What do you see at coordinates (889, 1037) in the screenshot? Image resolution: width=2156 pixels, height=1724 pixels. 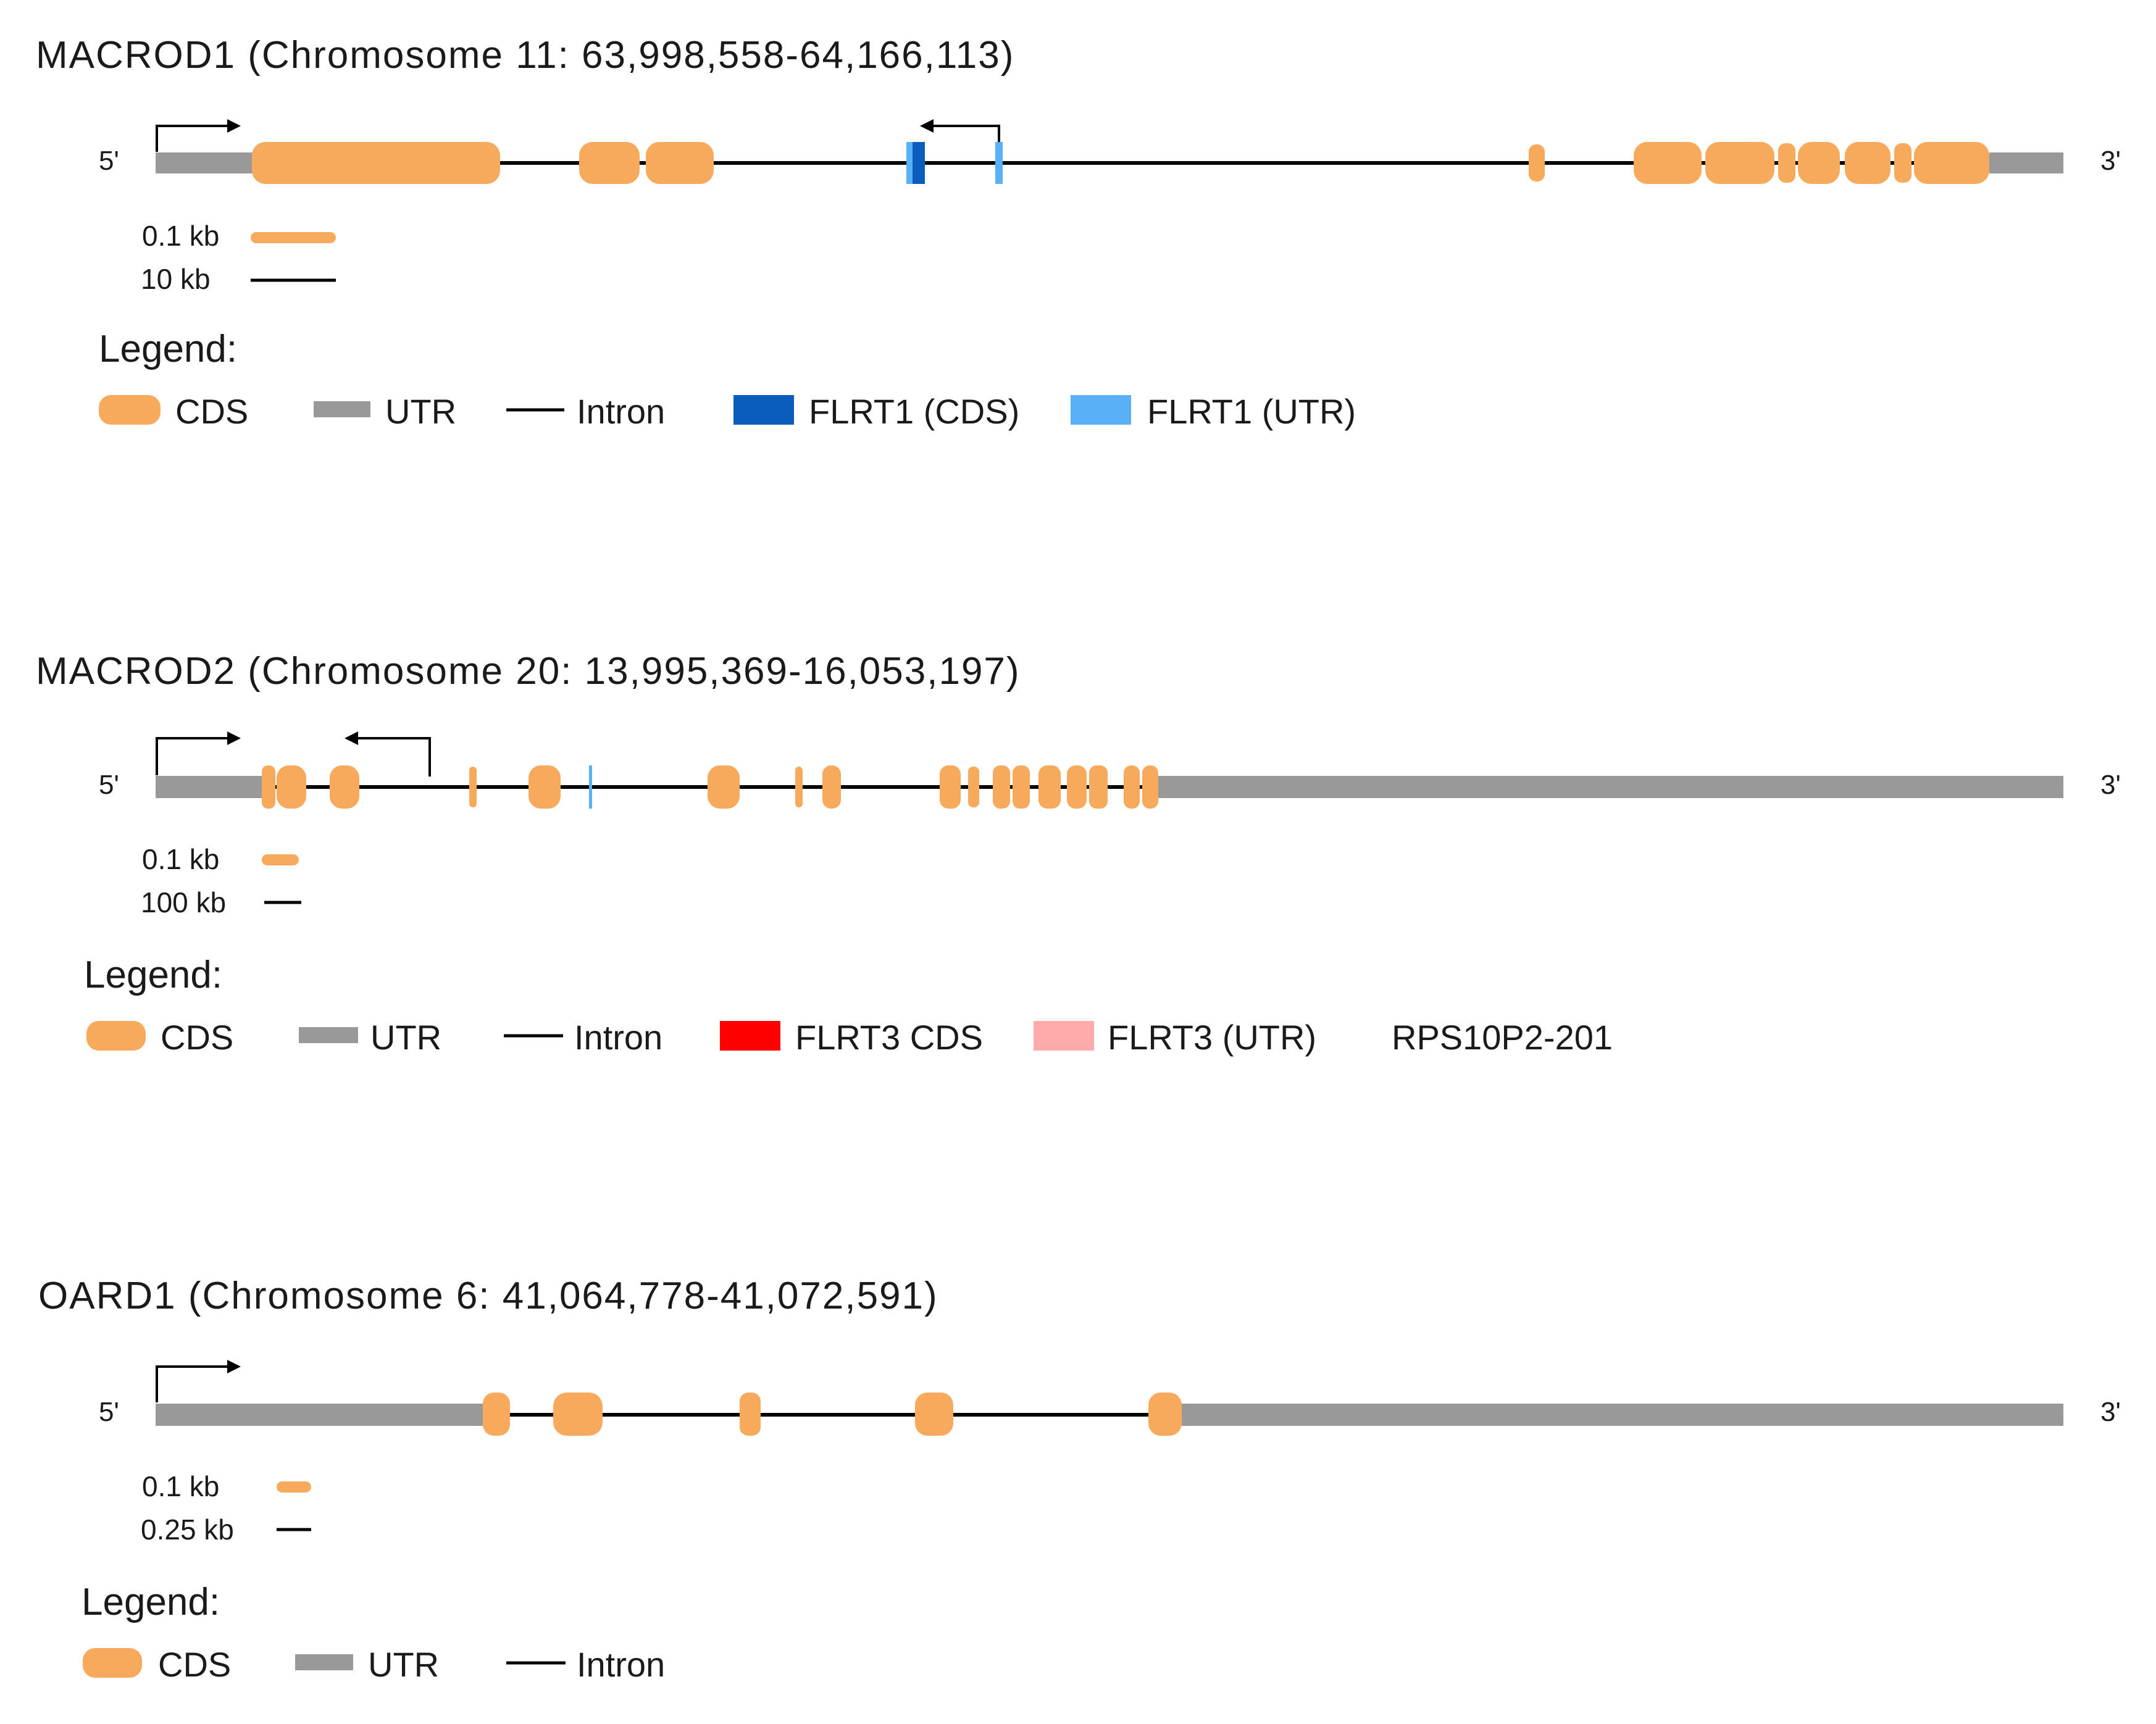 I see `legend-flrt3-cds-label: FLRT3 CDS` at bounding box center [889, 1037].